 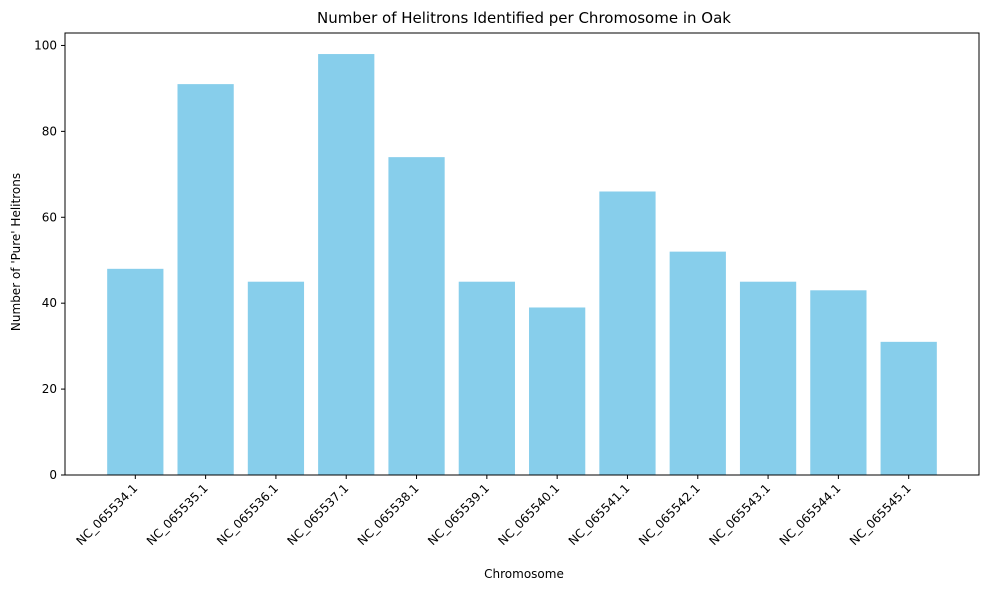 What do you see at coordinates (276, 378) in the screenshot?
I see `bar-NC_065536.1` at bounding box center [276, 378].